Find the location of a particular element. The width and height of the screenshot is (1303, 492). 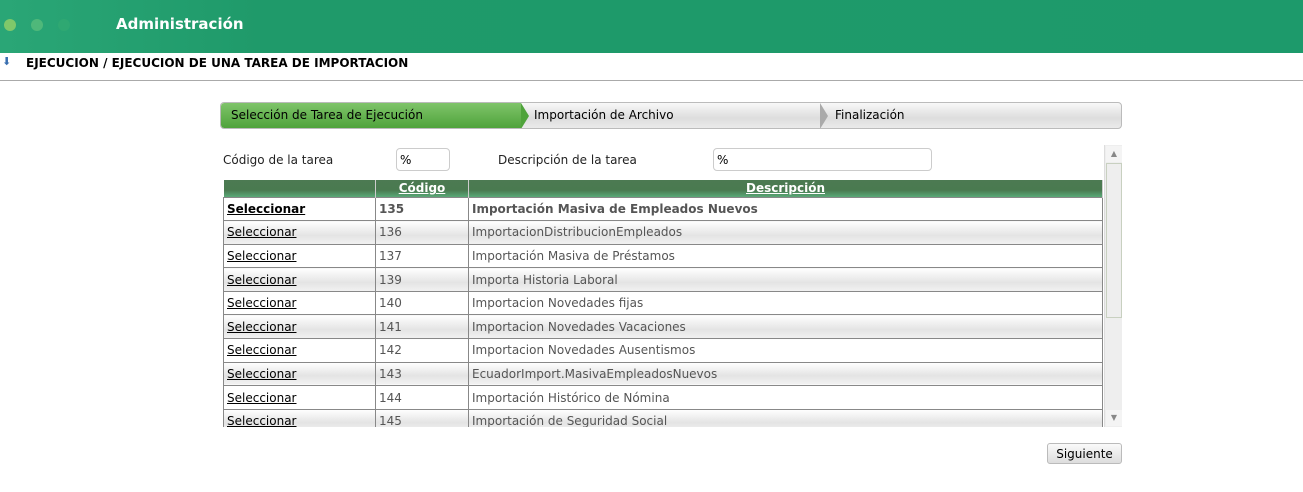

scroll-up-icon: ▲ is located at coordinates (1114, 154).